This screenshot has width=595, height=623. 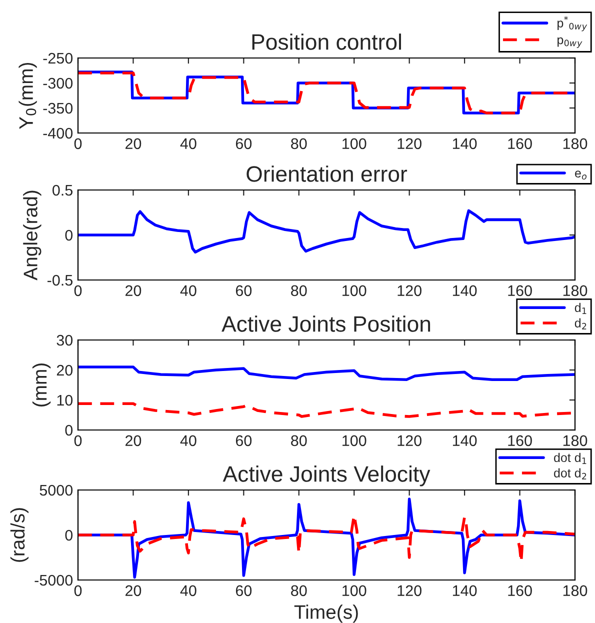 I want to click on x-axis-title: Time(s), so click(x=326, y=613).